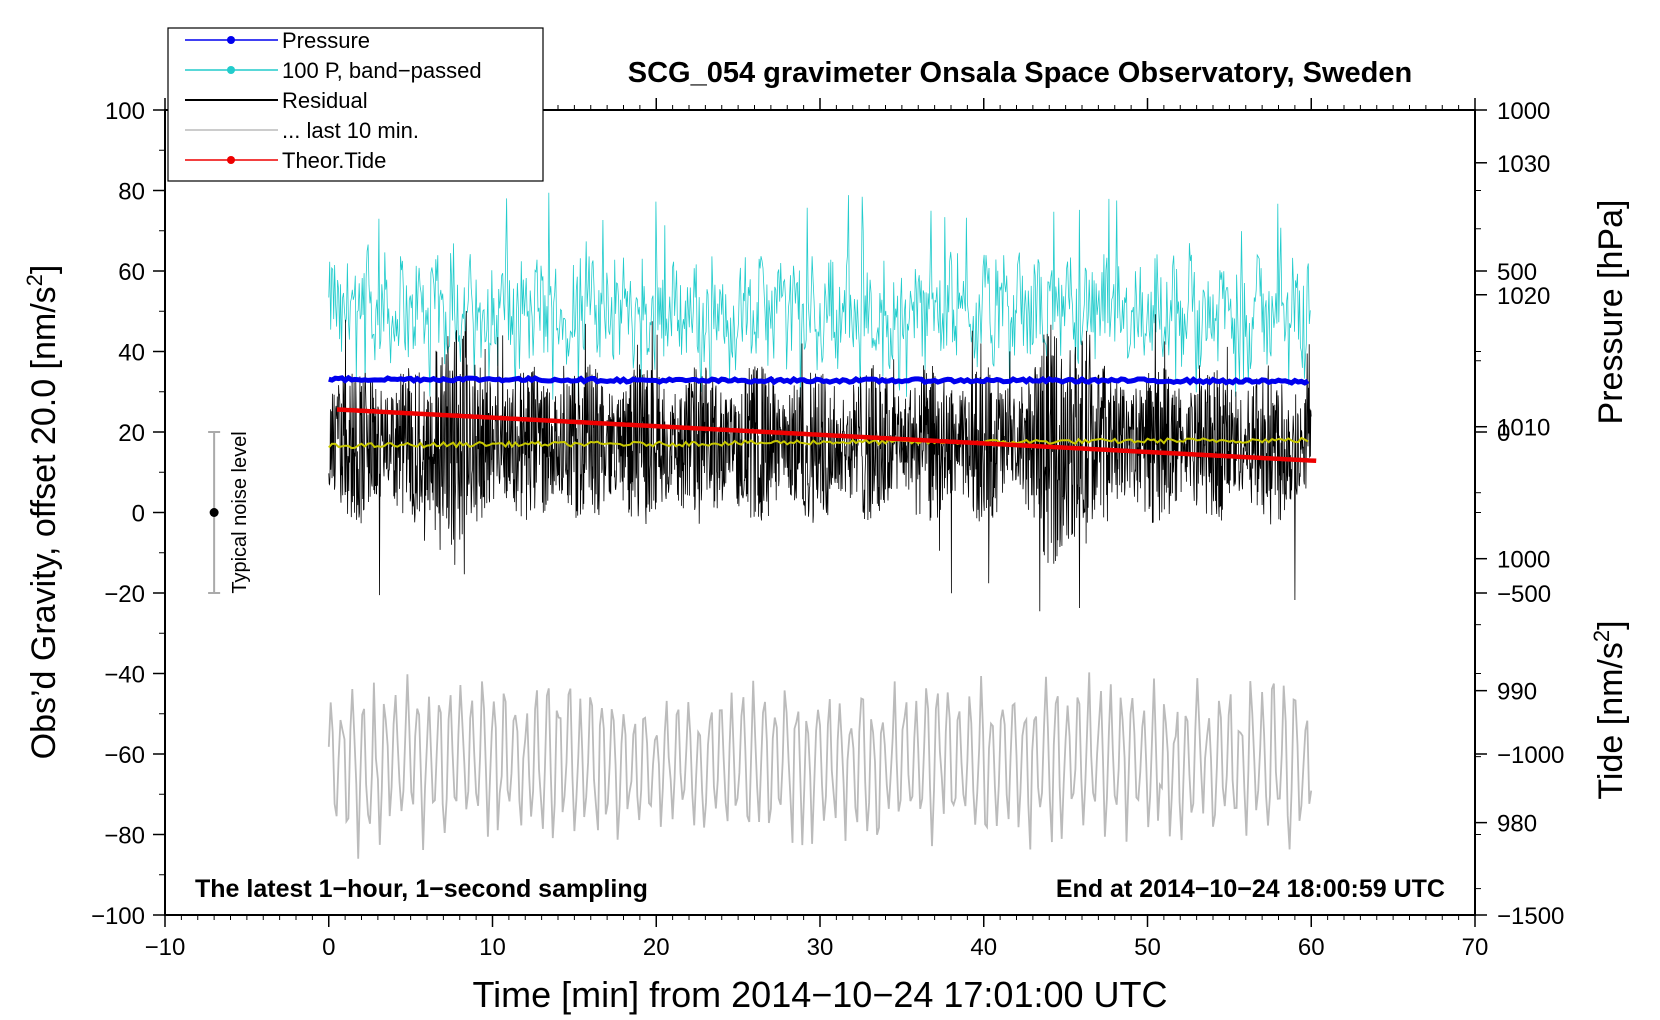  What do you see at coordinates (131, 353) in the screenshot?
I see `y-tick-label: 40` at bounding box center [131, 353].